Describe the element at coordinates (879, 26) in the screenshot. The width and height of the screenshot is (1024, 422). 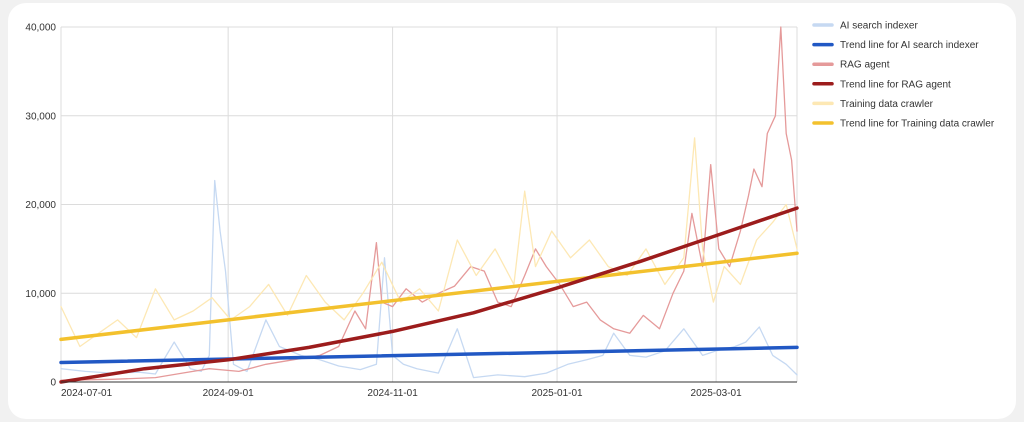
I see `legend-label: AI search indexer` at that location.